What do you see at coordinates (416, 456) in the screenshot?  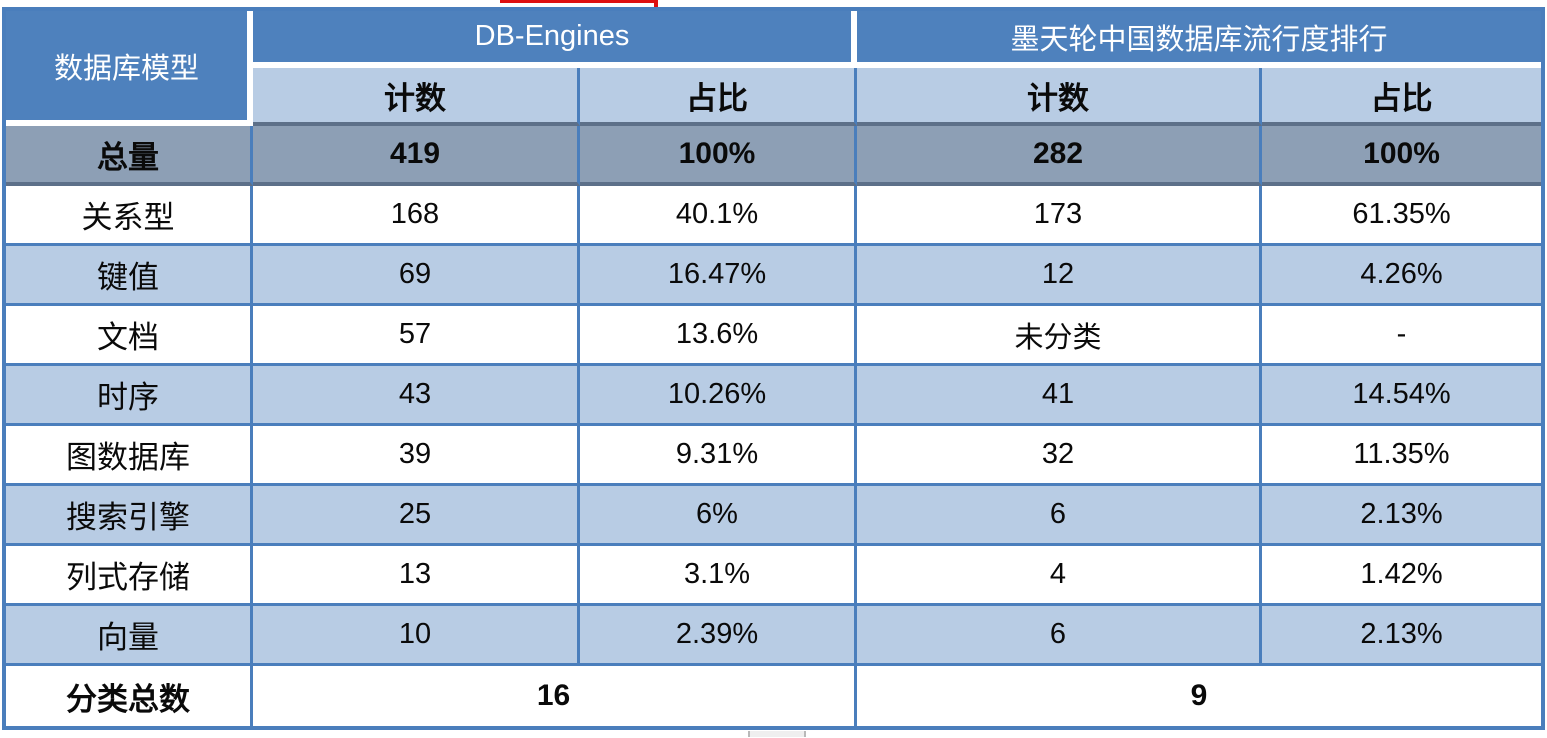 I see `cell-db-count: 39` at bounding box center [416, 456].